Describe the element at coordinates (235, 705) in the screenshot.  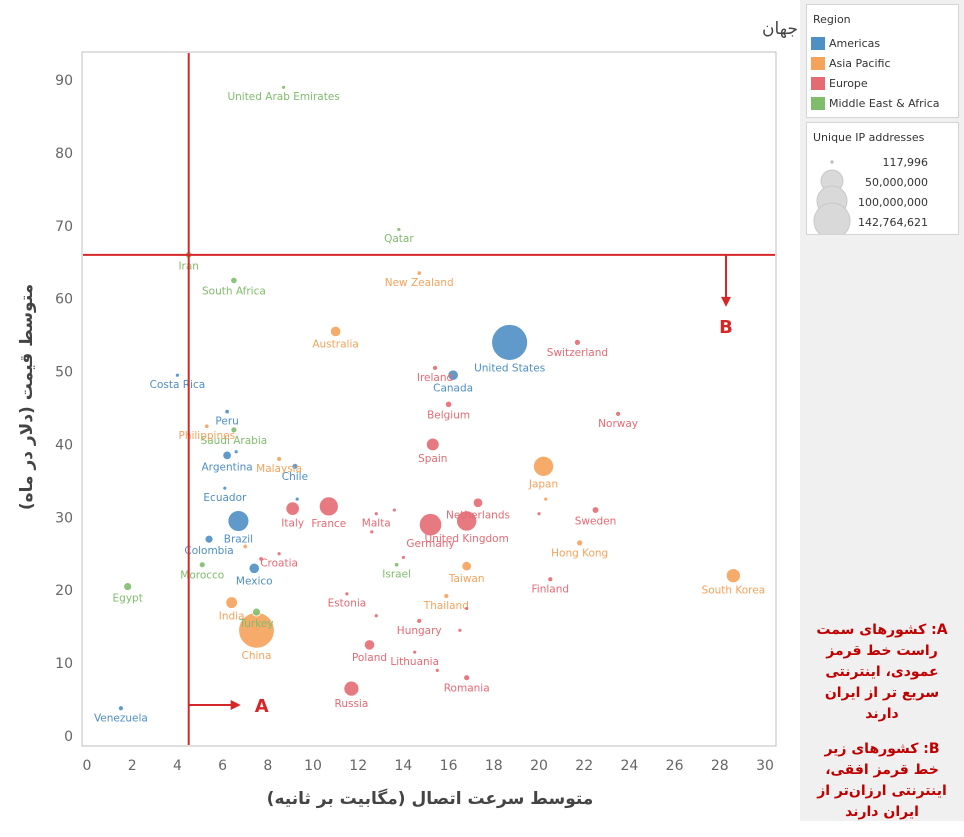
I see `arrow-right-icon` at that location.